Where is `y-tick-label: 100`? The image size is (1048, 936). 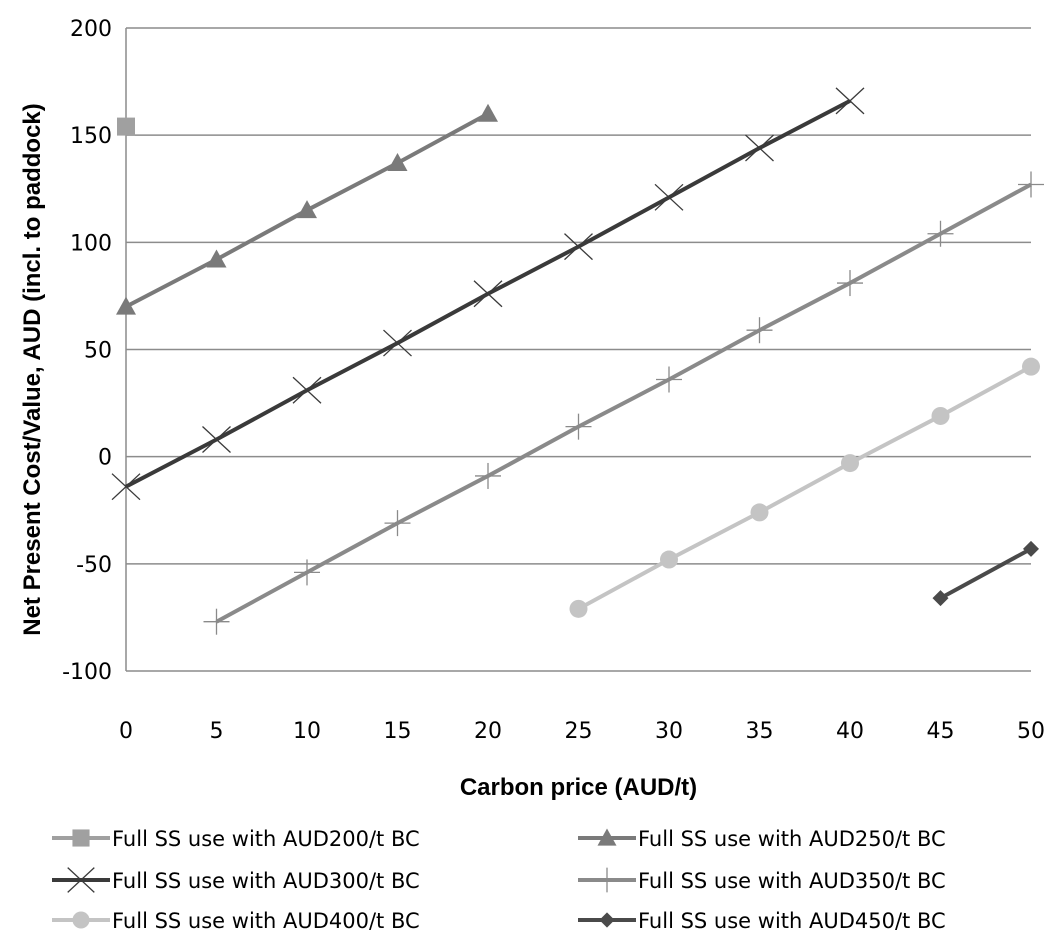 y-tick-label: 100 is located at coordinates (91, 243).